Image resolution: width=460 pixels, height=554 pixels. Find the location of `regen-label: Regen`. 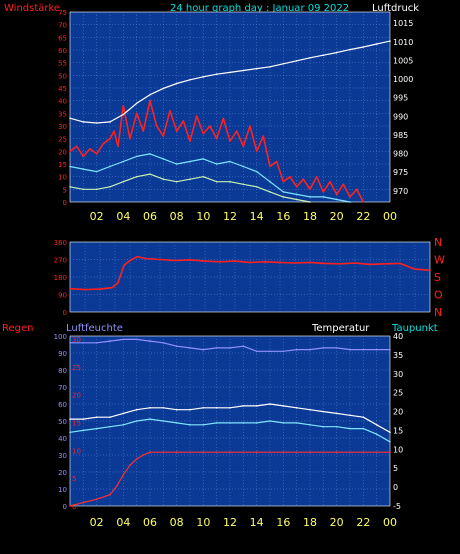

regen-label: Regen is located at coordinates (18, 328).